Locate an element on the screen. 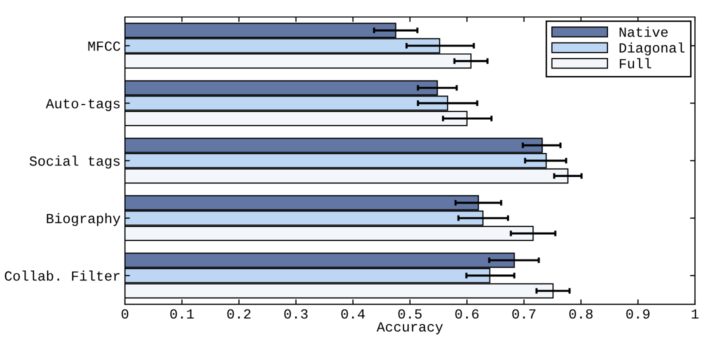 This screenshot has width=702, height=340. x-tick-label: 0.8 is located at coordinates (581, 314).